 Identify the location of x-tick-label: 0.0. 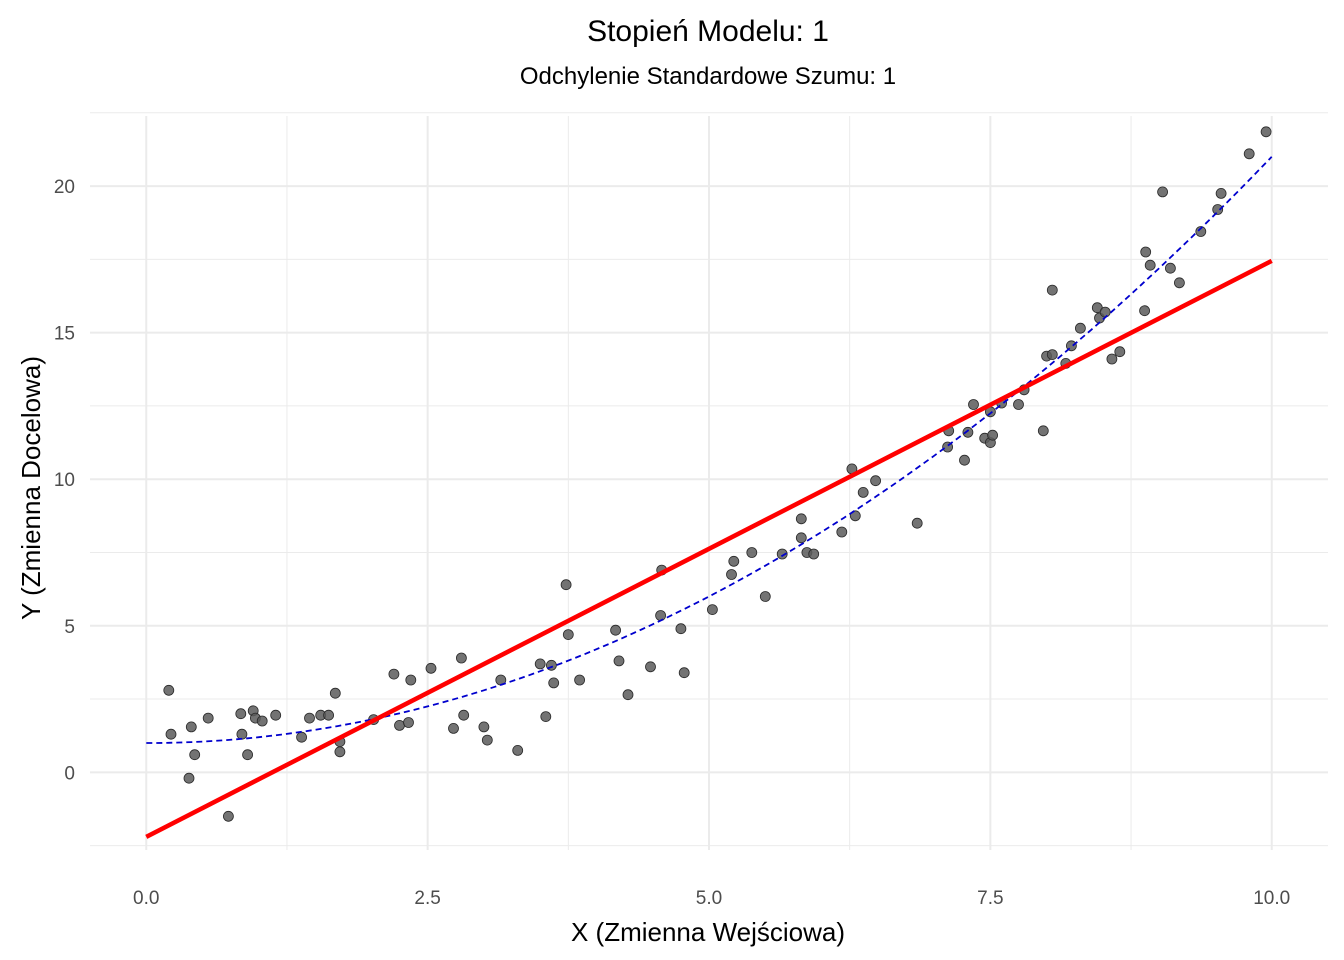
(146, 898).